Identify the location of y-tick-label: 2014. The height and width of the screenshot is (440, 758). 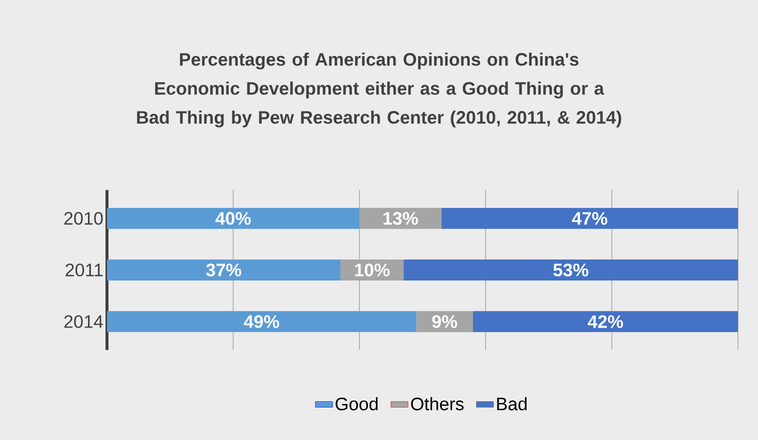
(83, 321).